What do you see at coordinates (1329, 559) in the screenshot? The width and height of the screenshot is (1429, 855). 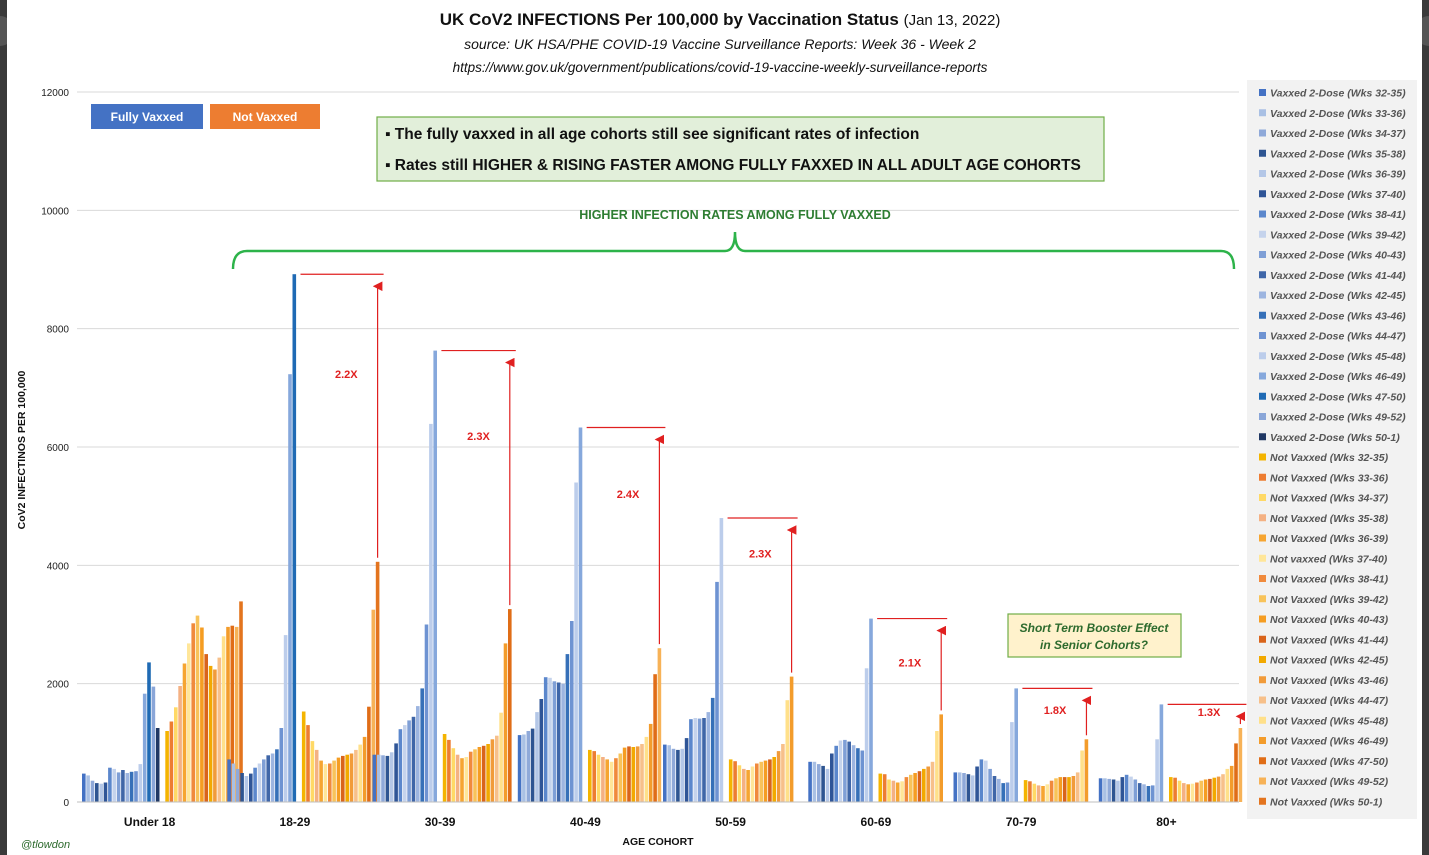 I see `legend-entry: Not vaxxed (Wks 37-40)` at bounding box center [1329, 559].